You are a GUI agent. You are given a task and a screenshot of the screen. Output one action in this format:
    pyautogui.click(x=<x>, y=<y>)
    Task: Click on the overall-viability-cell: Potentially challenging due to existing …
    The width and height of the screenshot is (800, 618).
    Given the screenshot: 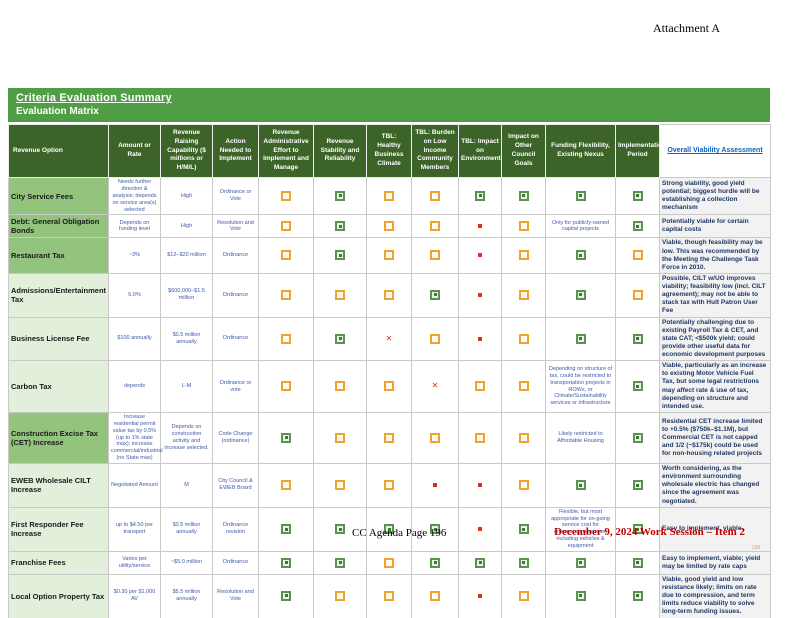 What is the action you would take?
    pyautogui.click(x=715, y=339)
    